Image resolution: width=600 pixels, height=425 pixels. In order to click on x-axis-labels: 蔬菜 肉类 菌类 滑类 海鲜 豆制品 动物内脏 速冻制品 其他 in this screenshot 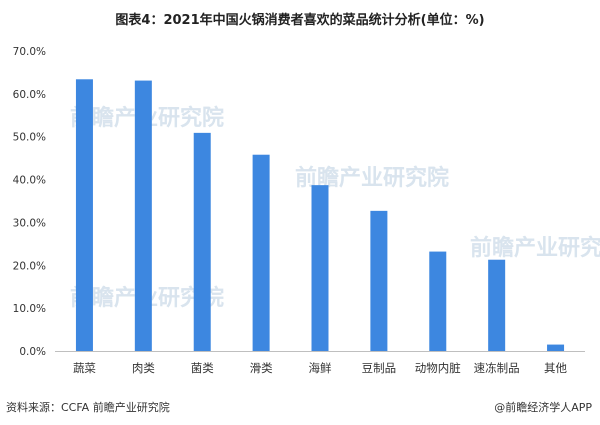, I will do `click(320, 368)`.